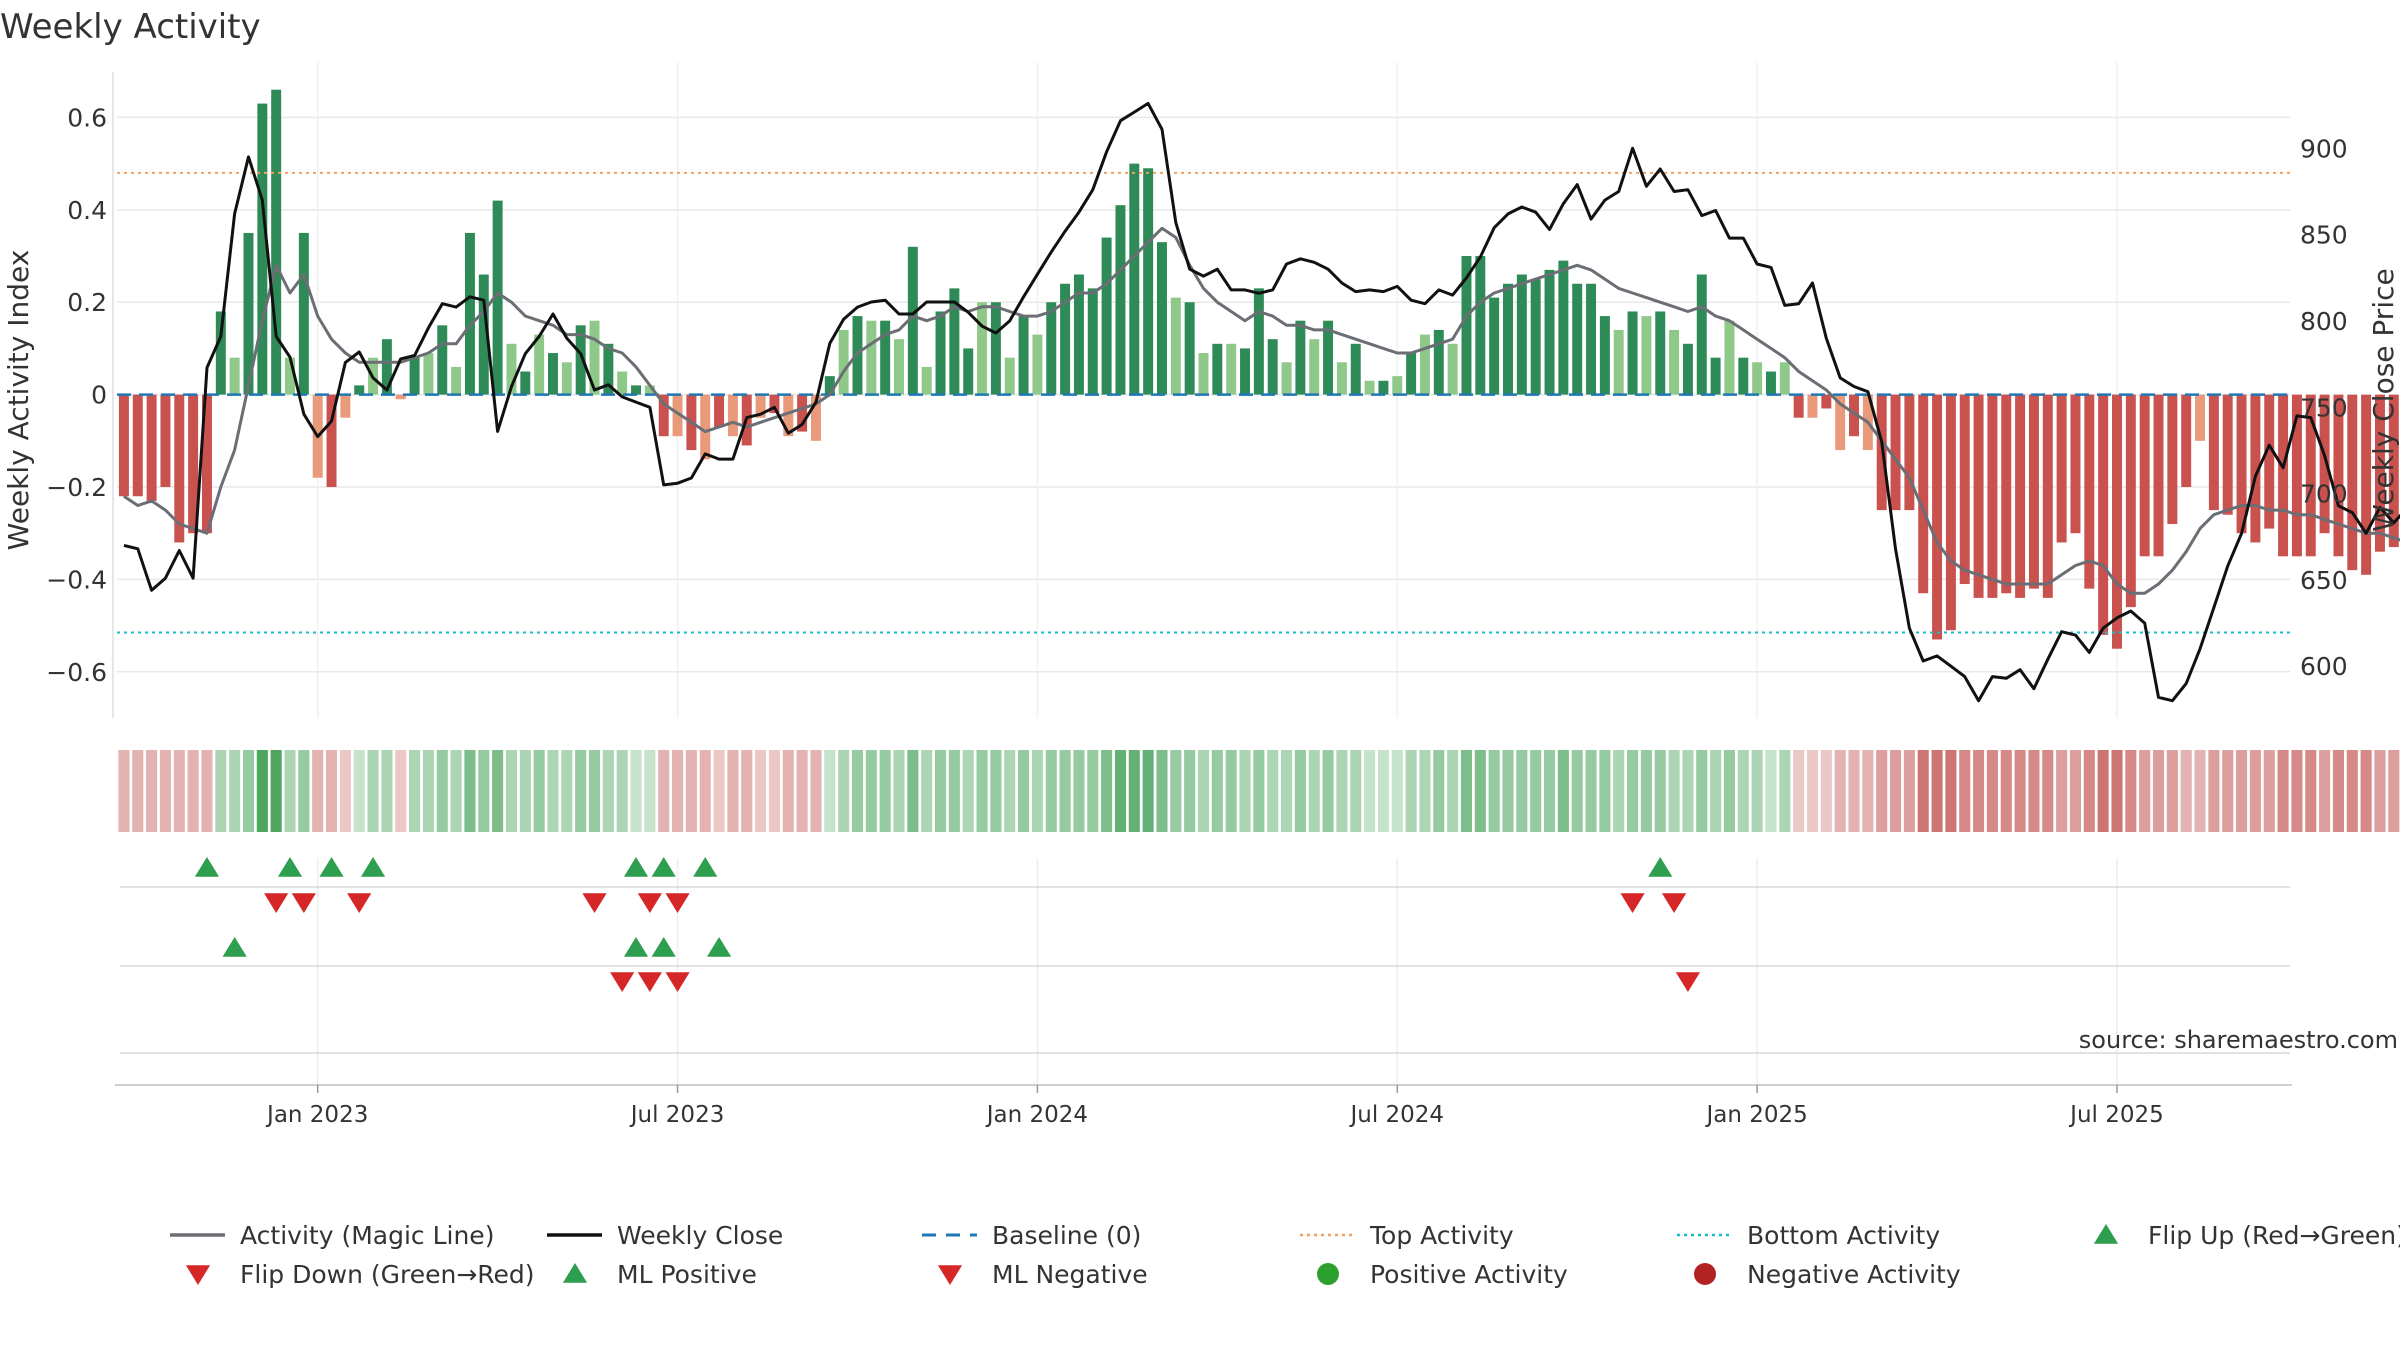 This screenshot has height=1350, width=2400. Describe the element at coordinates (1407, 1235) in the screenshot. I see `legend-item-3: Top Activity` at that location.